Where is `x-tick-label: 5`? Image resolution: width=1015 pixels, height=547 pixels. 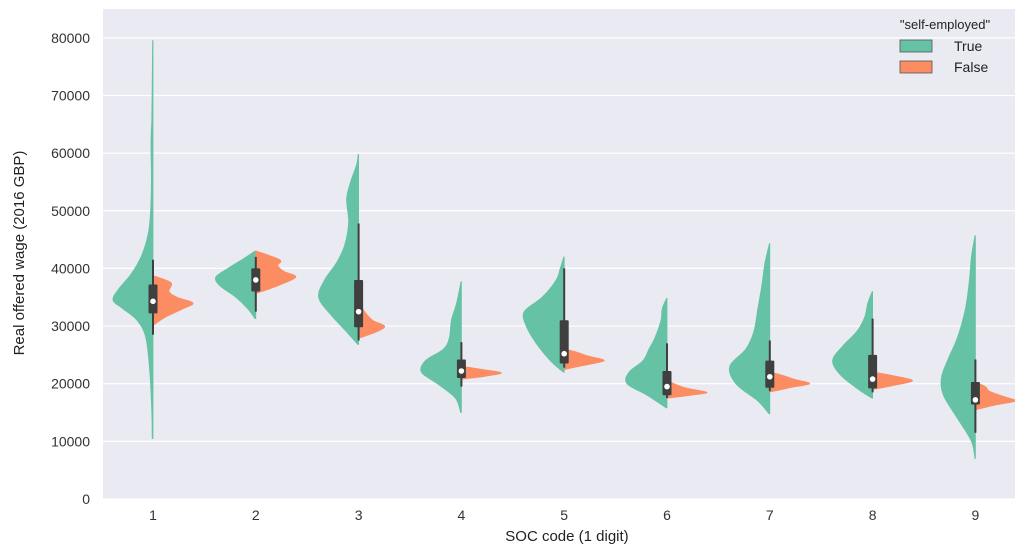 x-tick-label: 5 is located at coordinates (564, 515).